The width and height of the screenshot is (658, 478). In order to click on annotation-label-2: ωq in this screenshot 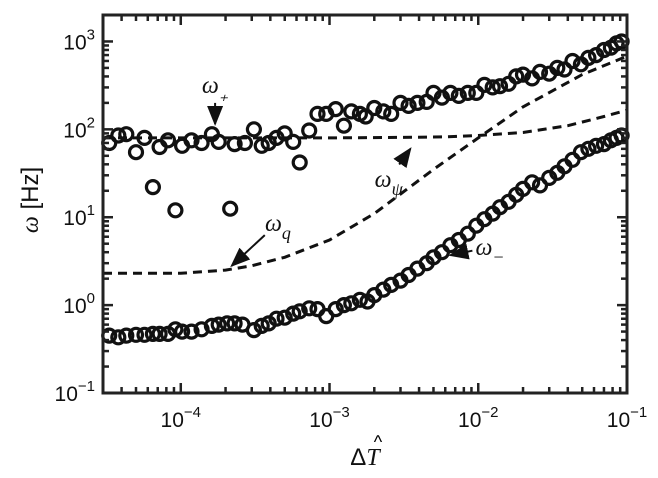, I will do `click(278, 227)`.